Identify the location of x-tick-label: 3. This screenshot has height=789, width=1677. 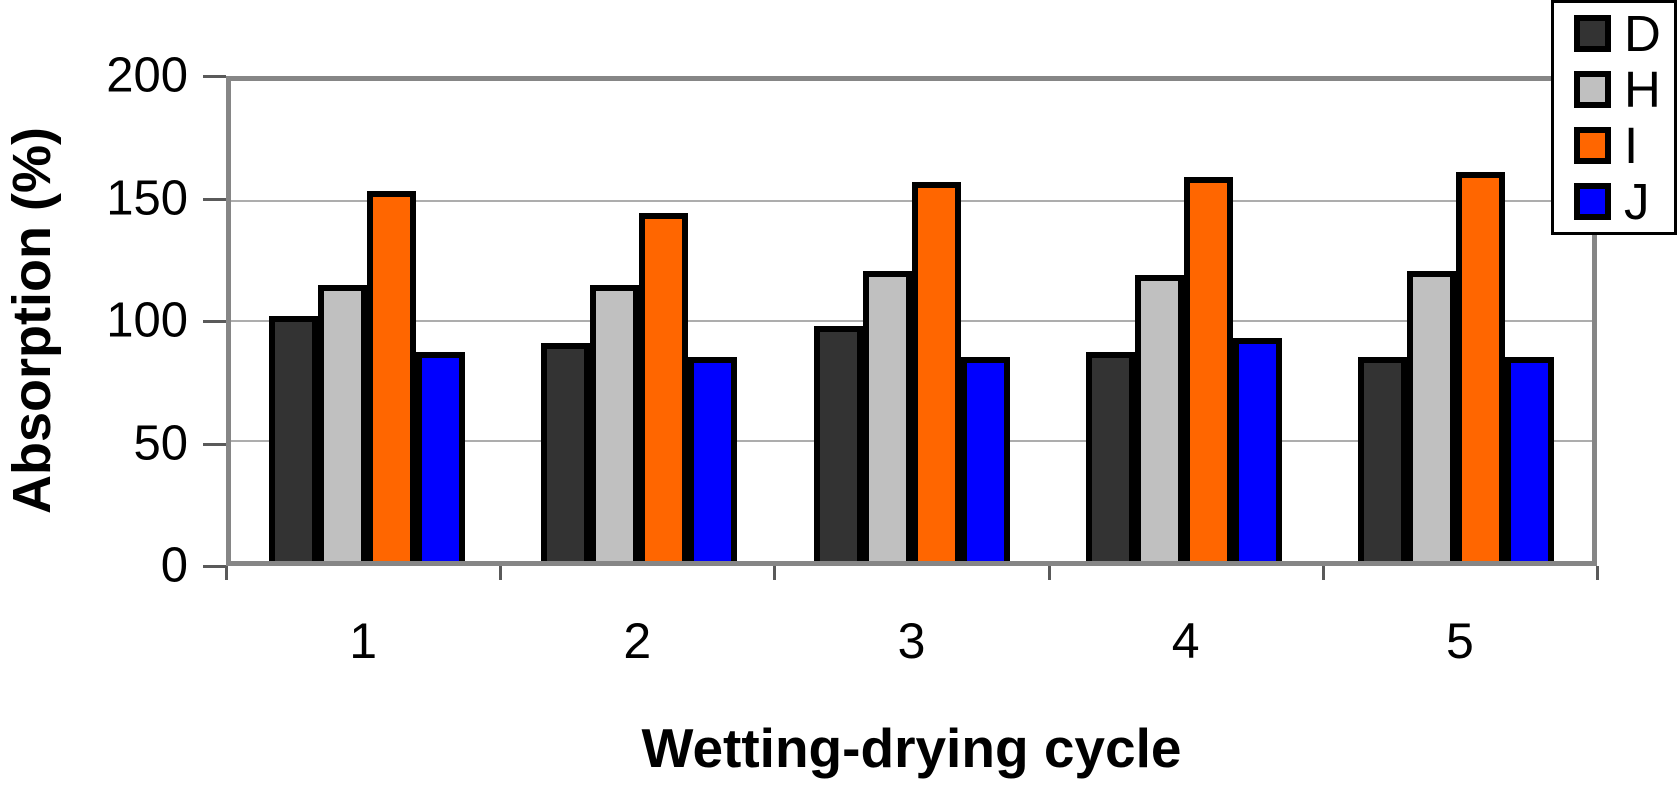
(911, 641).